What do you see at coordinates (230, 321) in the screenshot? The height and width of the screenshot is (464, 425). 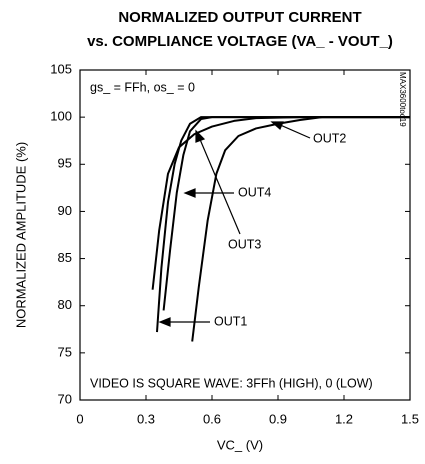 I see `series-label: OUT1` at bounding box center [230, 321].